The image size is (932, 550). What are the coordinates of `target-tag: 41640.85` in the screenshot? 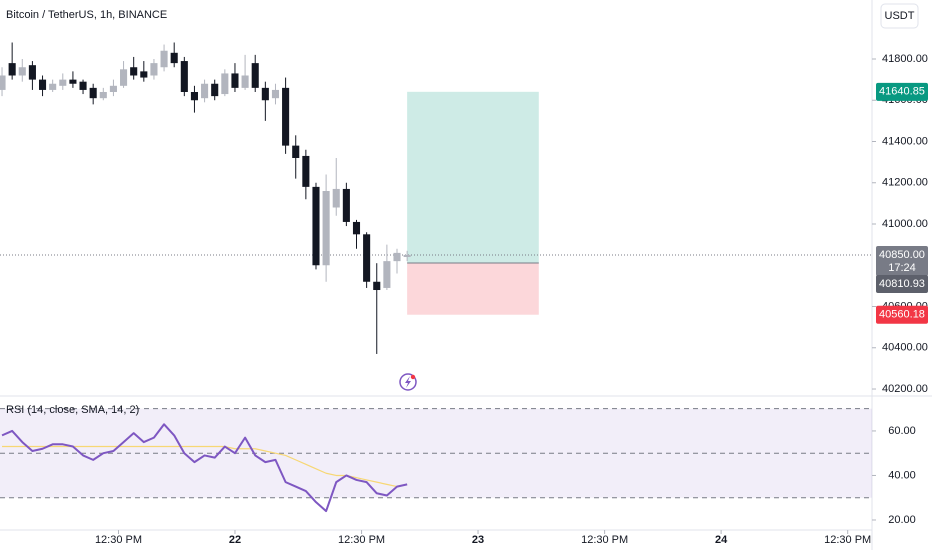 It's located at (902, 92).